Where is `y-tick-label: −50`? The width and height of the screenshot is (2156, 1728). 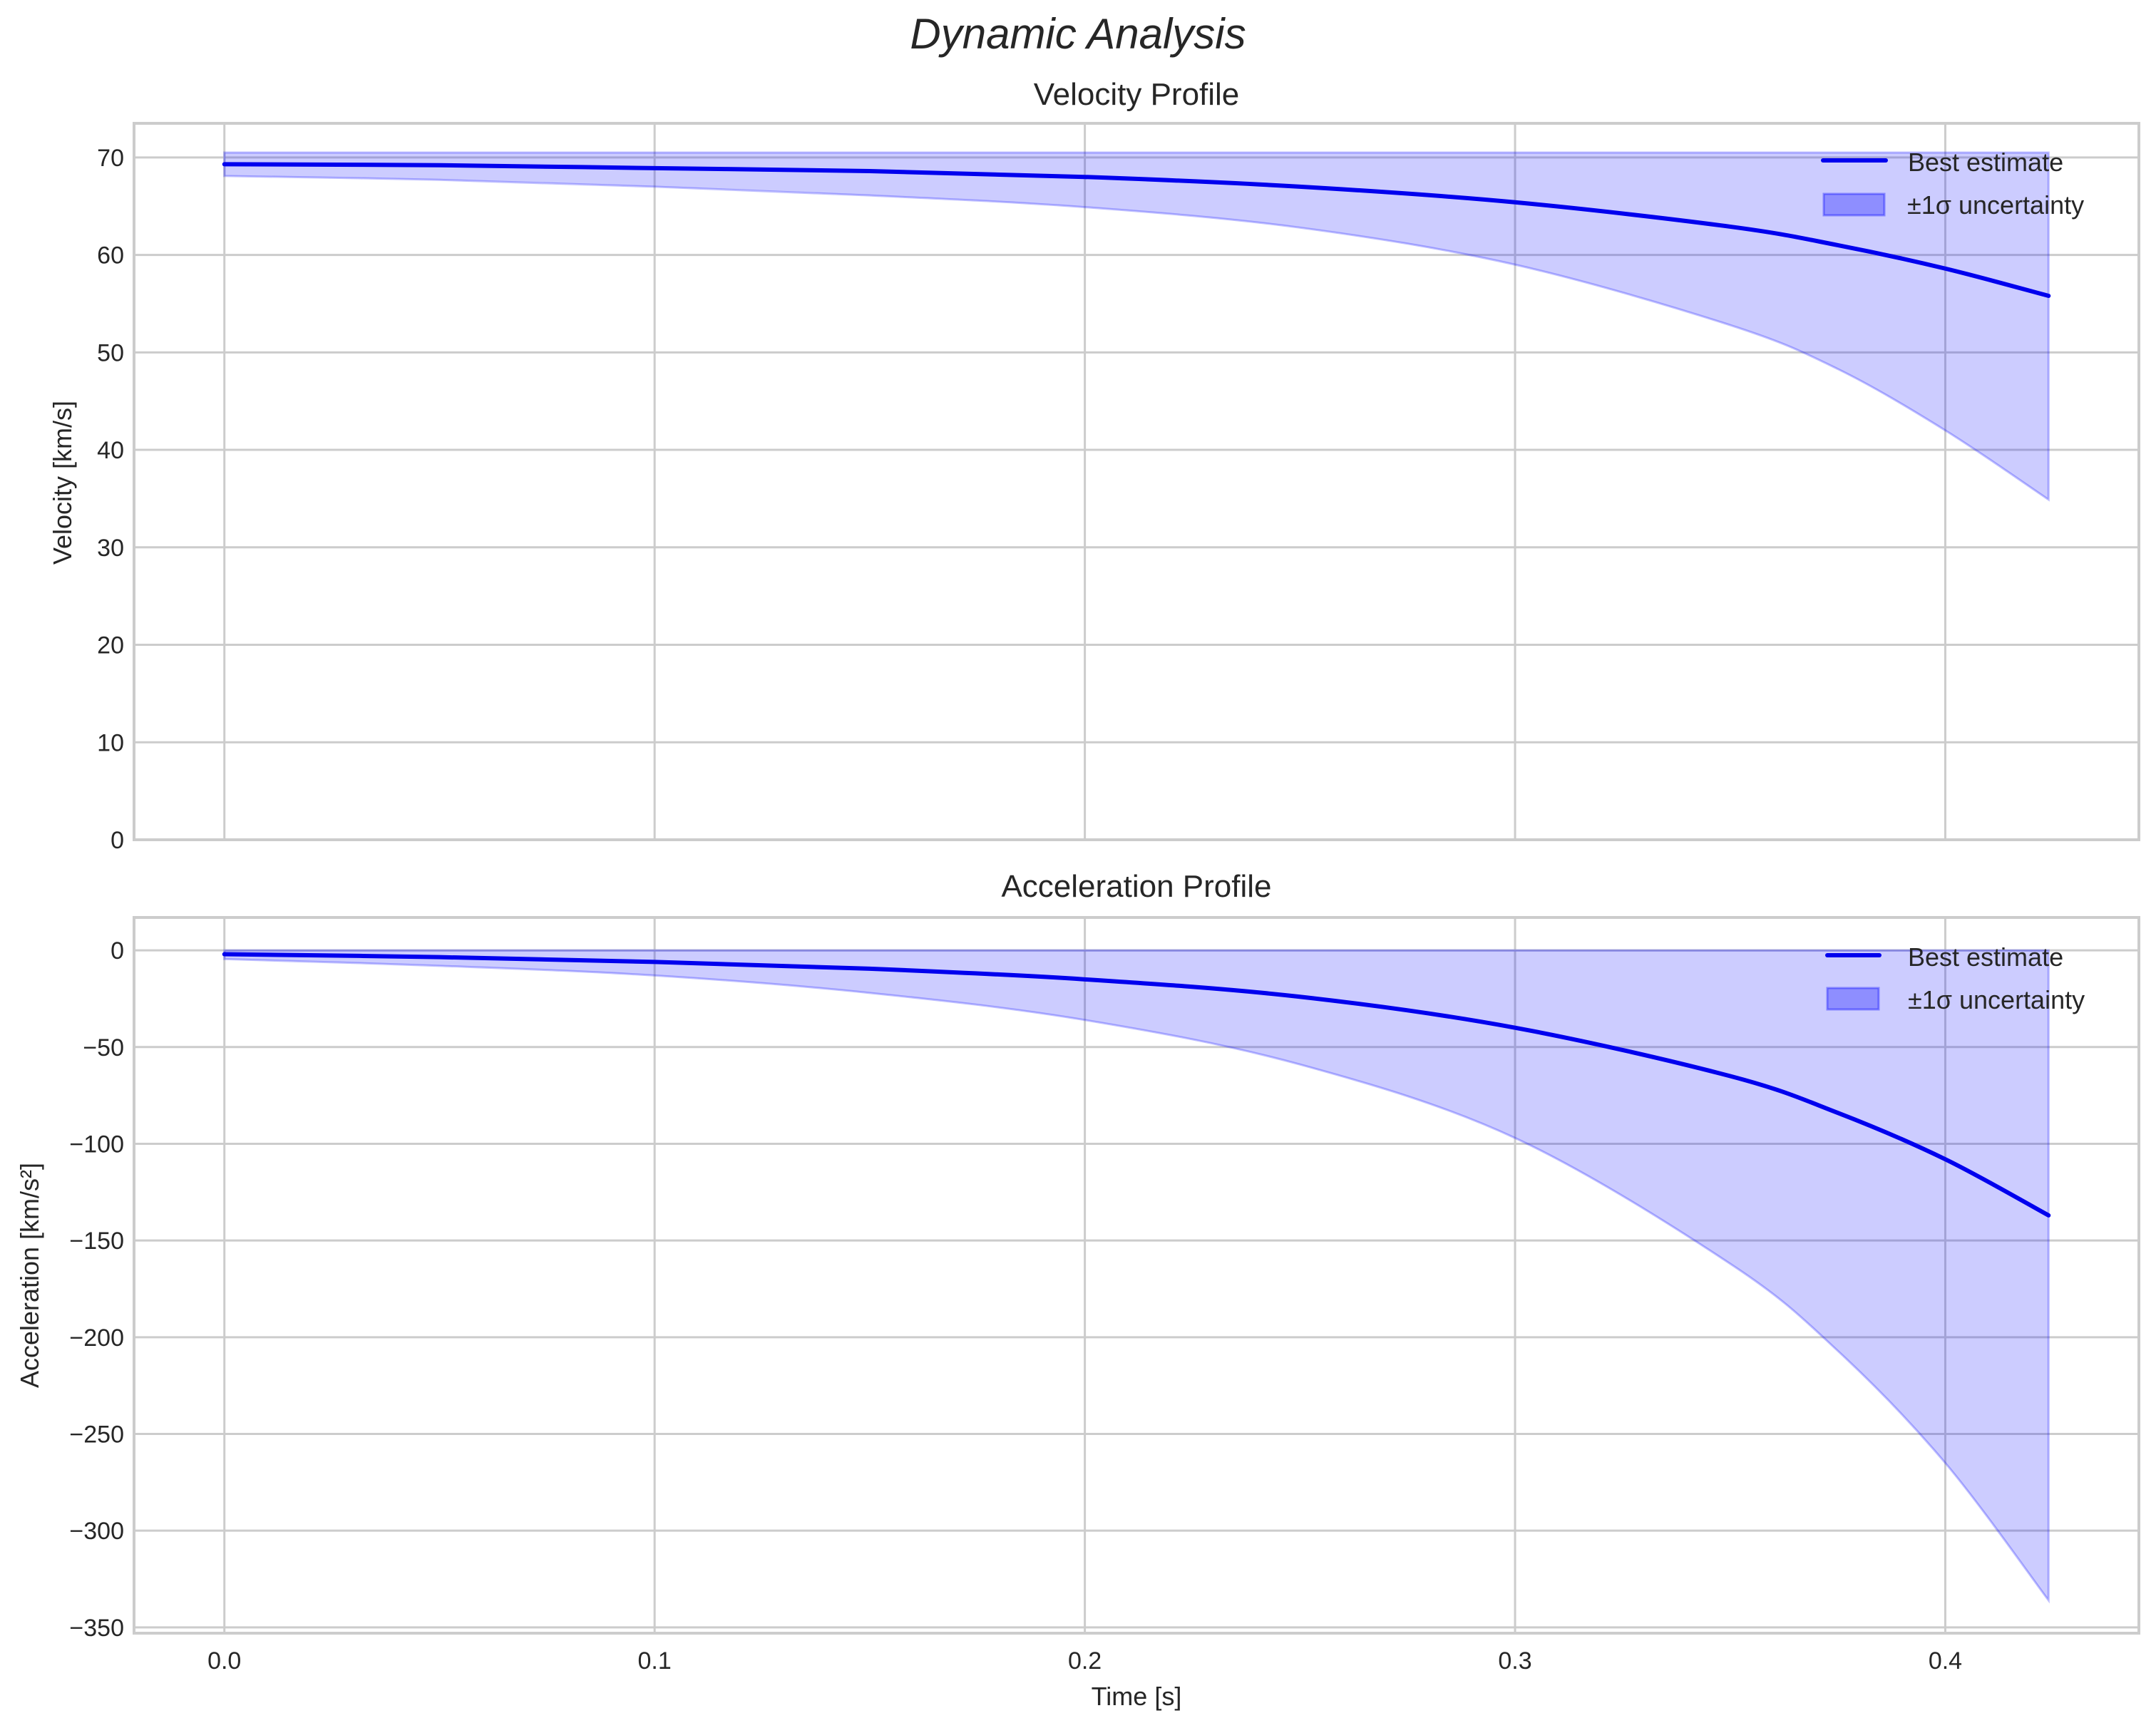
y-tick-label: −50 is located at coordinates (103, 1047).